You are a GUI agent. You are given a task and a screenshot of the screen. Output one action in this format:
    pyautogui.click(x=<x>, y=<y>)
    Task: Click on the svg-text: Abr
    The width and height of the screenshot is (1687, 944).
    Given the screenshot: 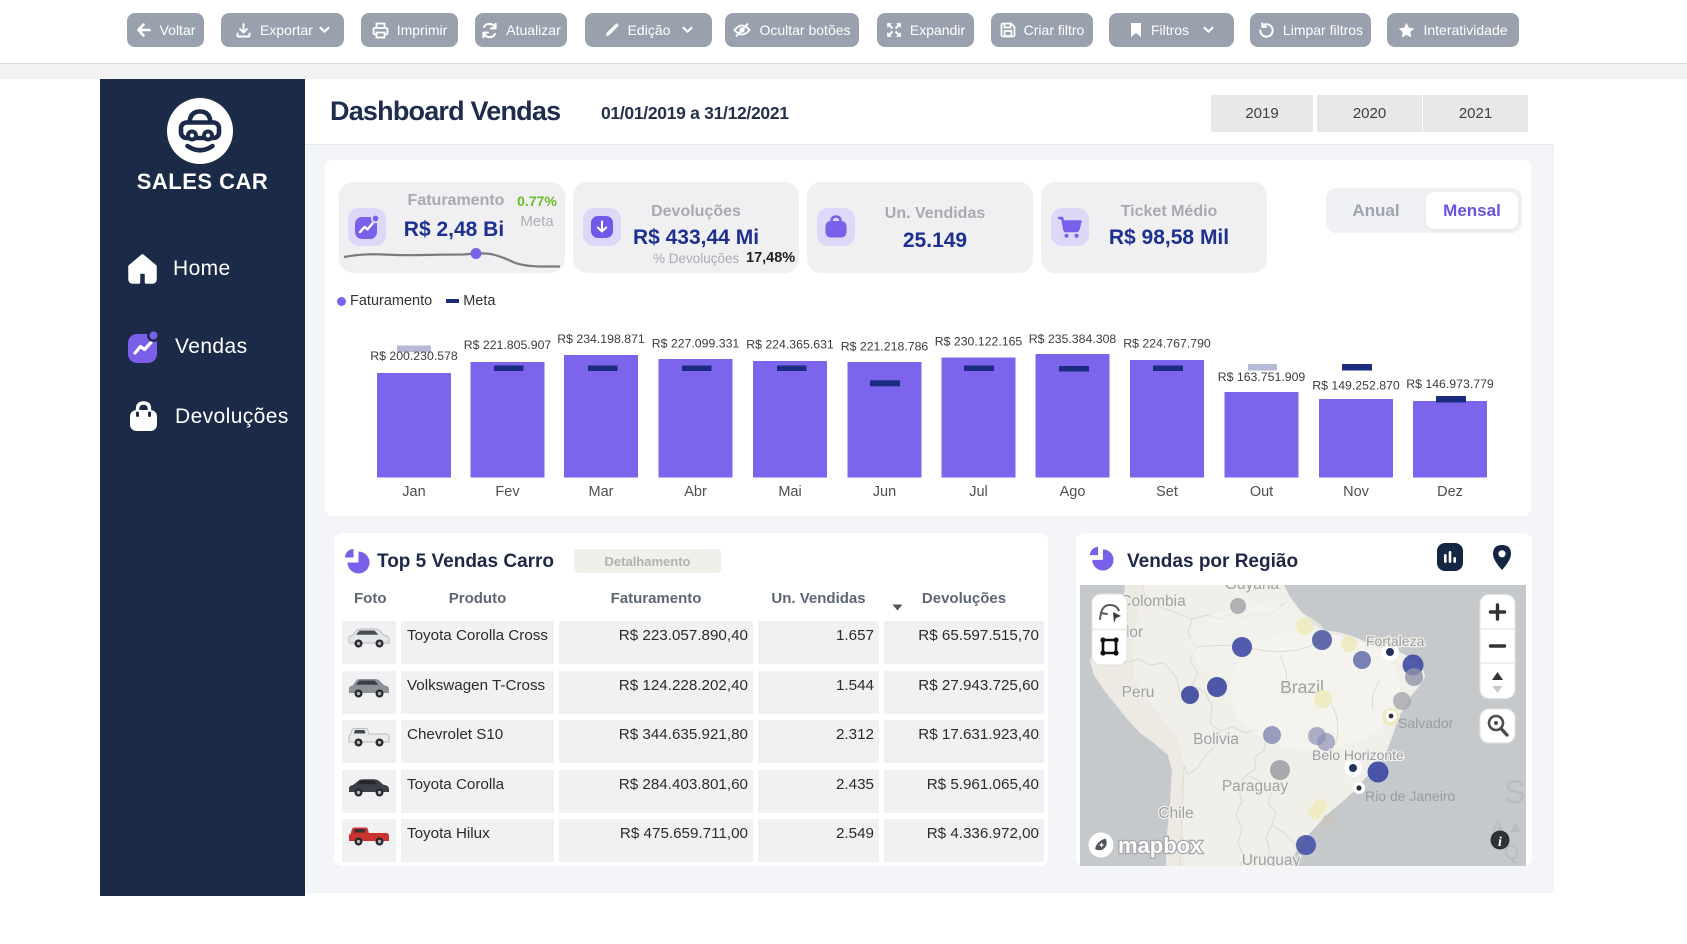 What is the action you would take?
    pyautogui.click(x=695, y=492)
    